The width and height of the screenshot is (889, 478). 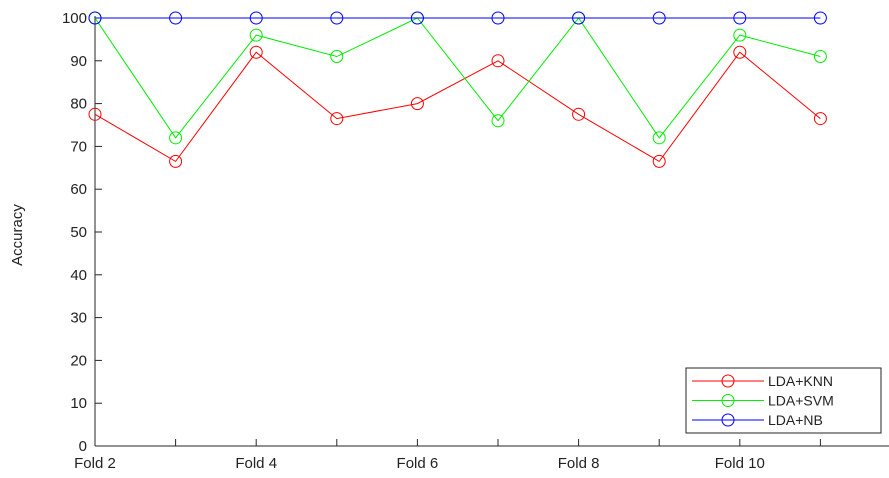 I want to click on x-tick-label: Fold 4, so click(x=256, y=463).